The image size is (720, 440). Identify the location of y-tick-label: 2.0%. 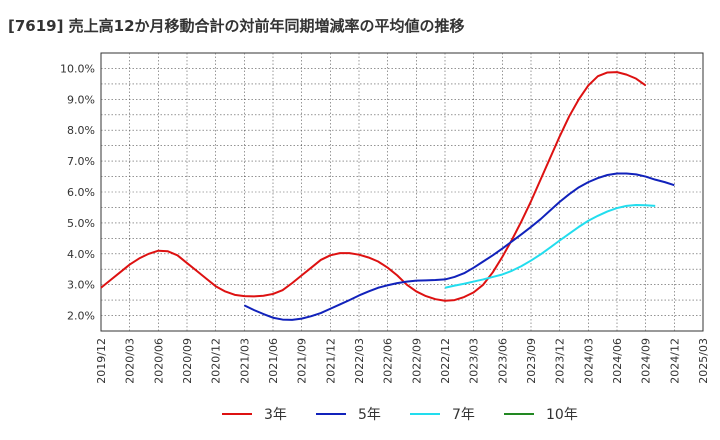
(81, 316).